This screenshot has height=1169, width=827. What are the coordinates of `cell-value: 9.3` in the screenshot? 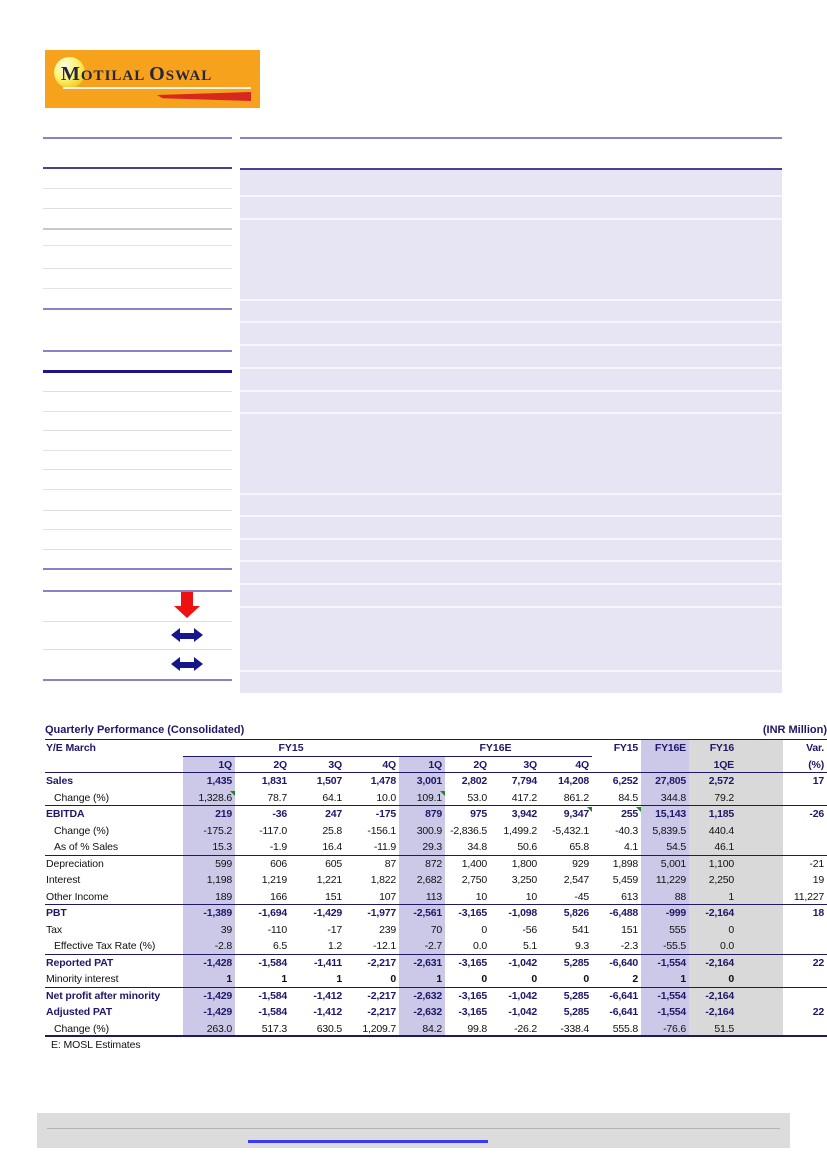 It's located at (582, 946).